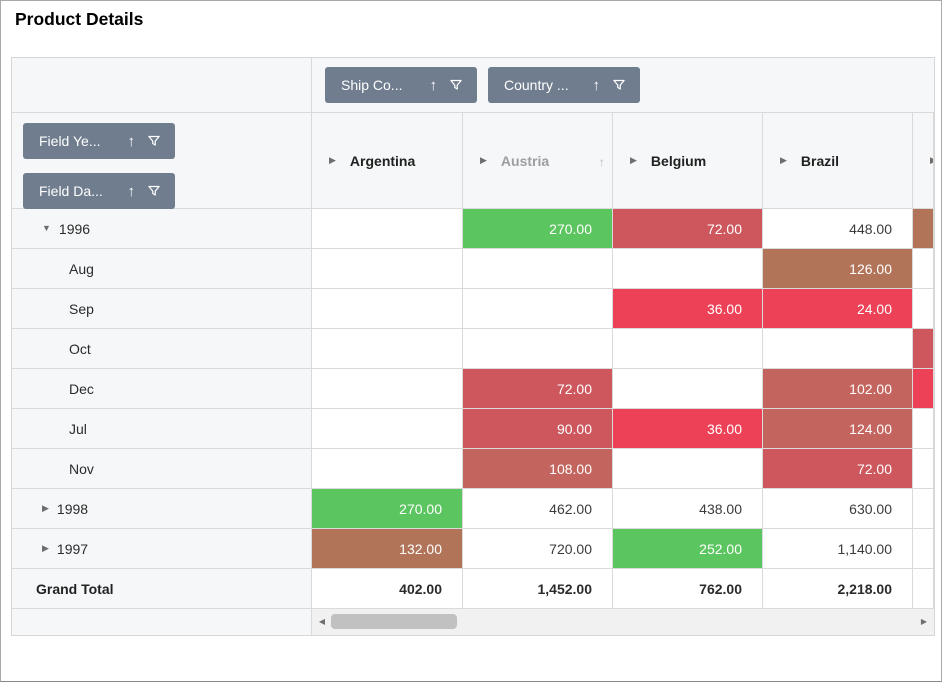  I want to click on field-button-field-da: Field Da... ↑, so click(99, 191).